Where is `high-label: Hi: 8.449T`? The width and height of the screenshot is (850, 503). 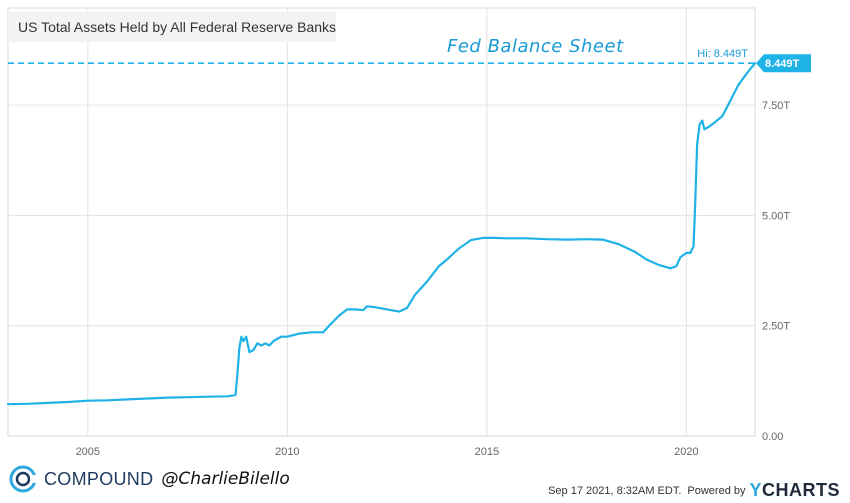
high-label: Hi: 8.449T is located at coordinates (722, 54).